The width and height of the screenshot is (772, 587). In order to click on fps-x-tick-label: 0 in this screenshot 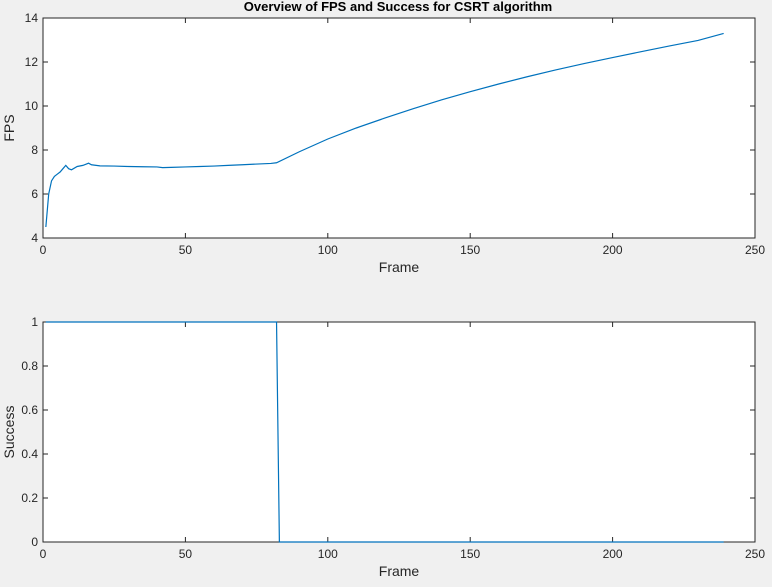, I will do `click(43, 250)`.